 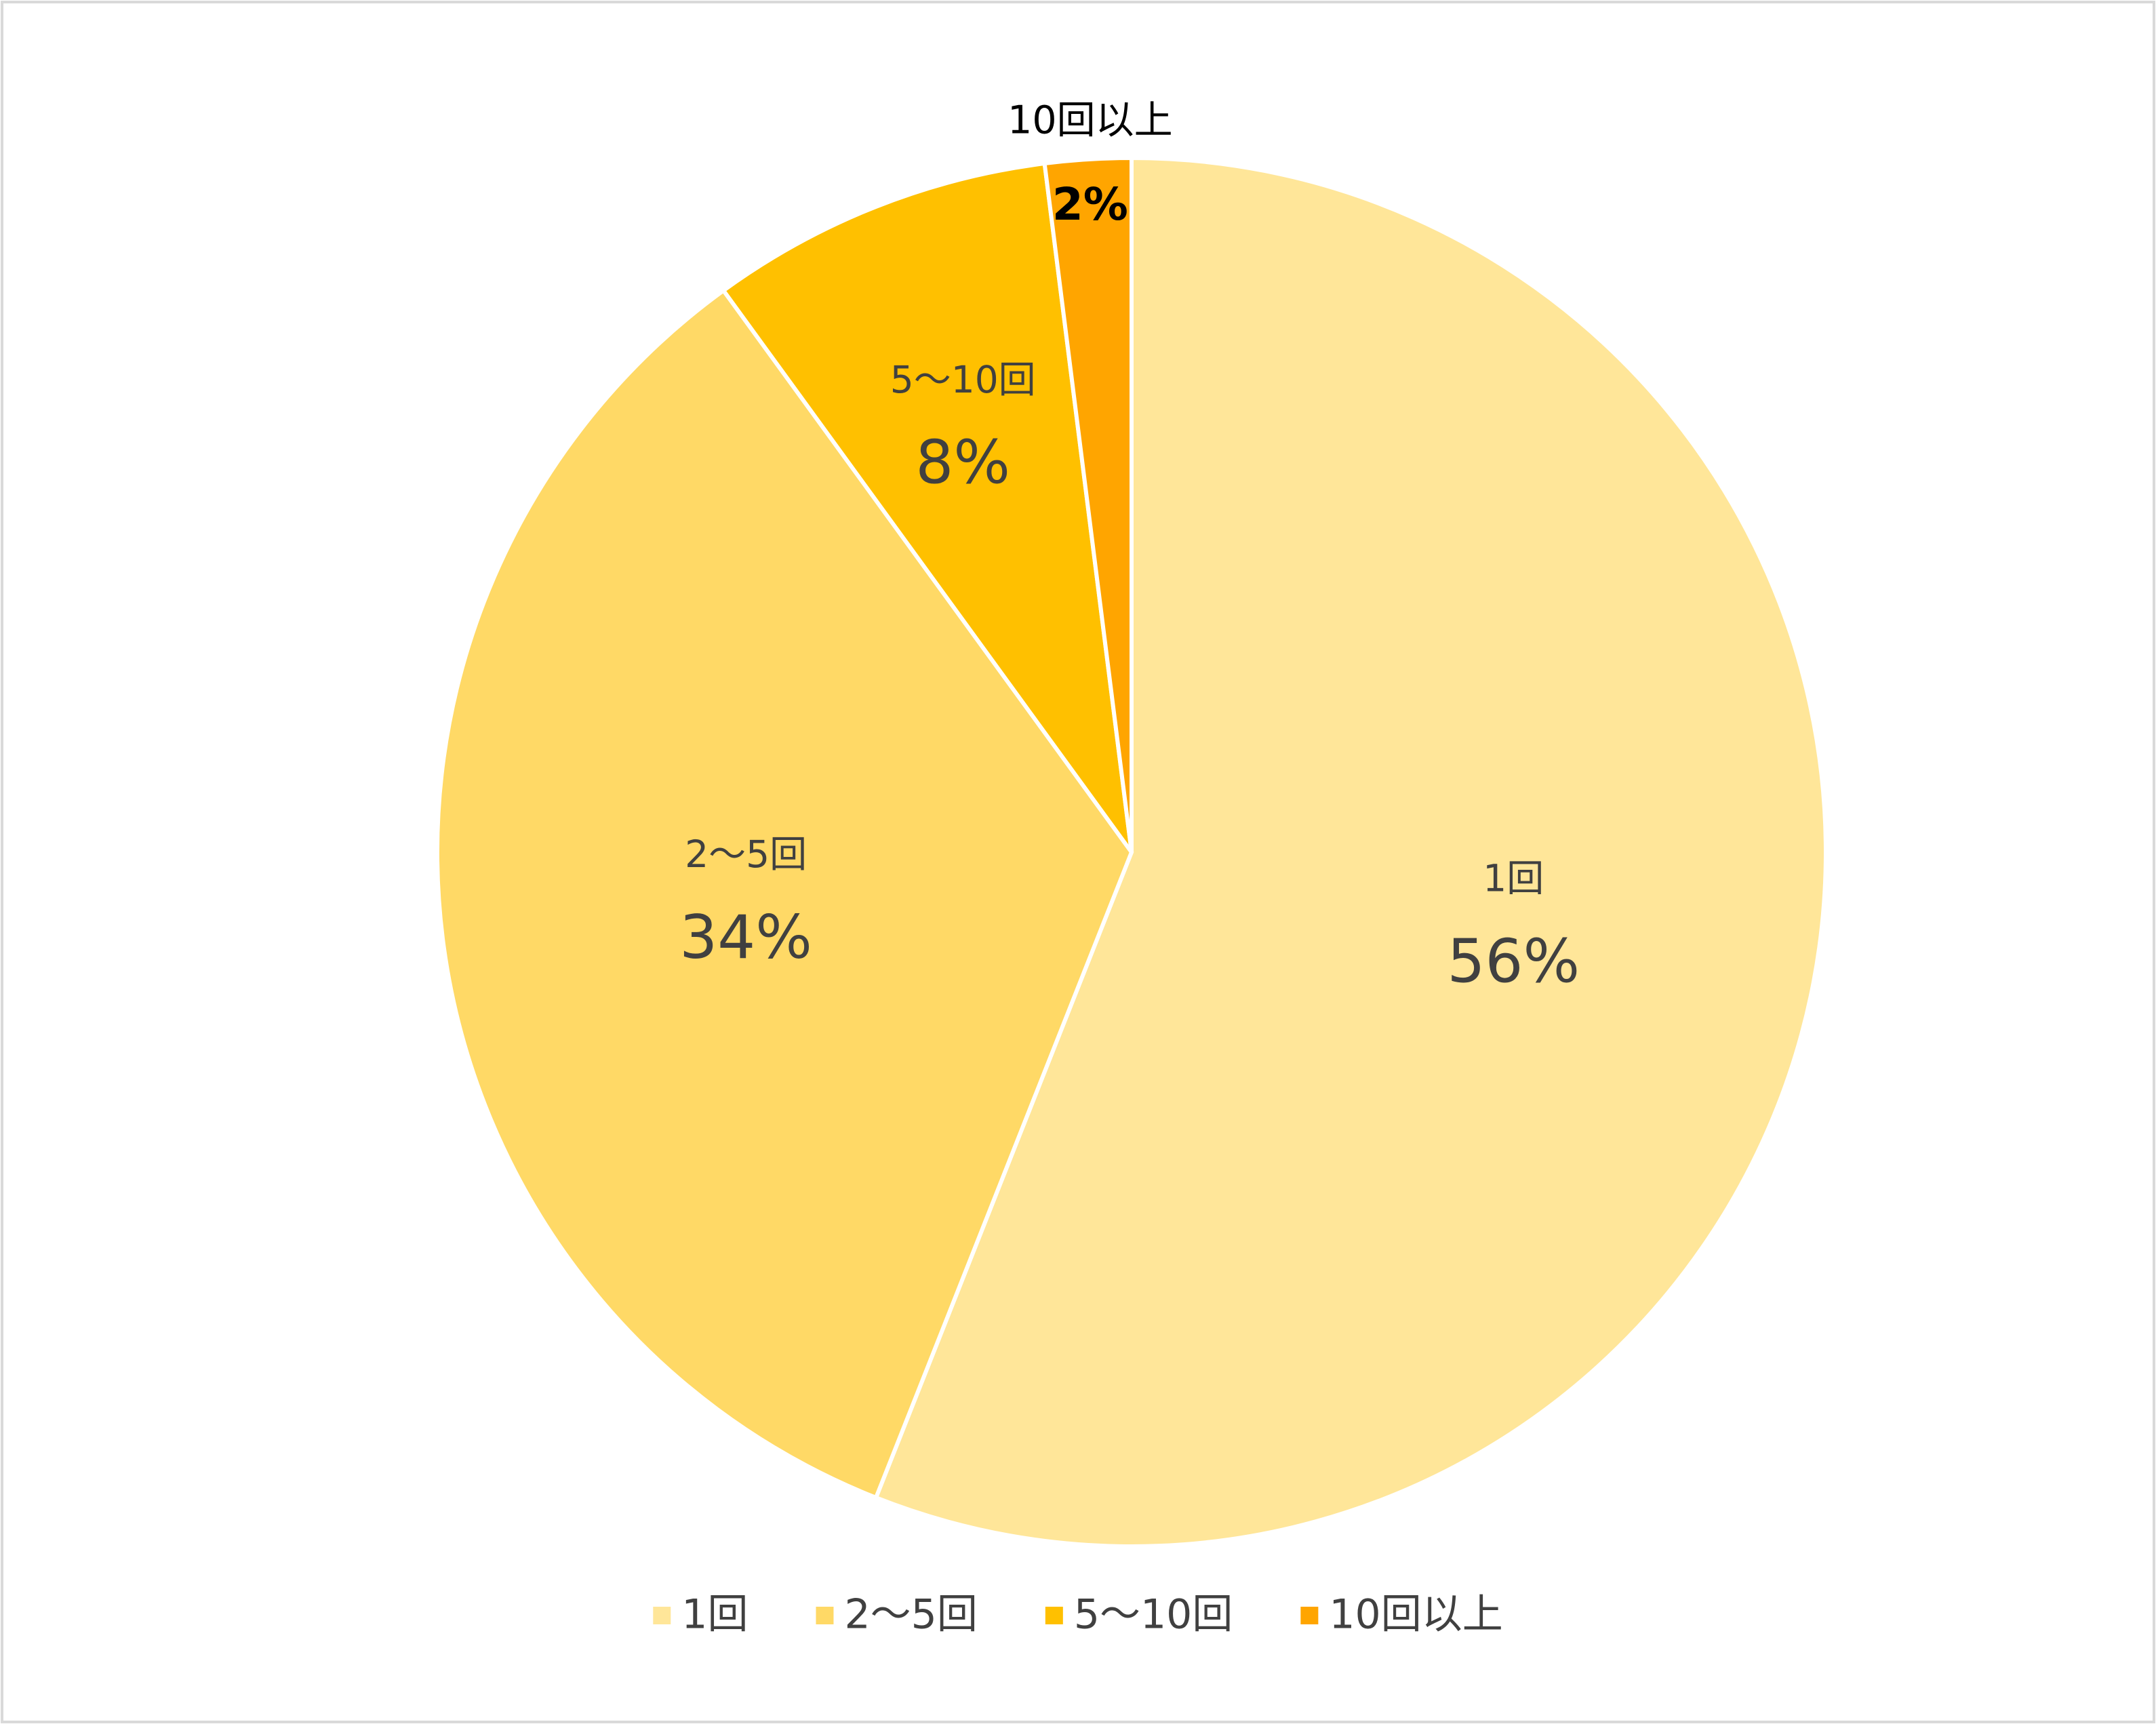 I want to click on legend-label: 5～10回, so click(x=1153, y=1615).